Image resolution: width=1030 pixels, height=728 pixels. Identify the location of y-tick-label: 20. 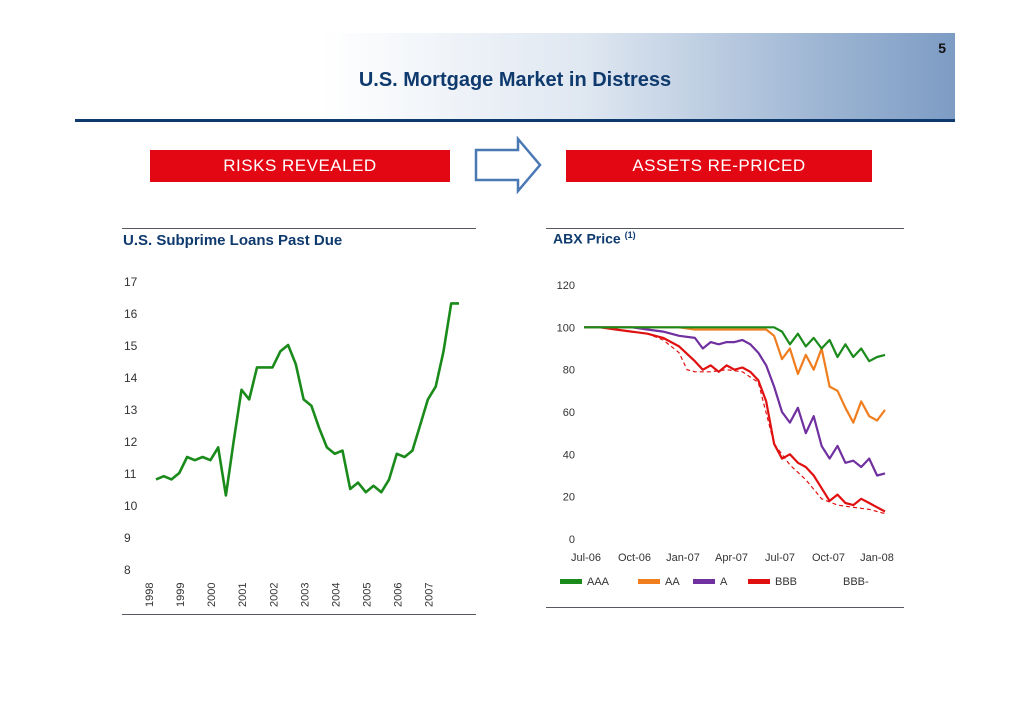
(569, 498).